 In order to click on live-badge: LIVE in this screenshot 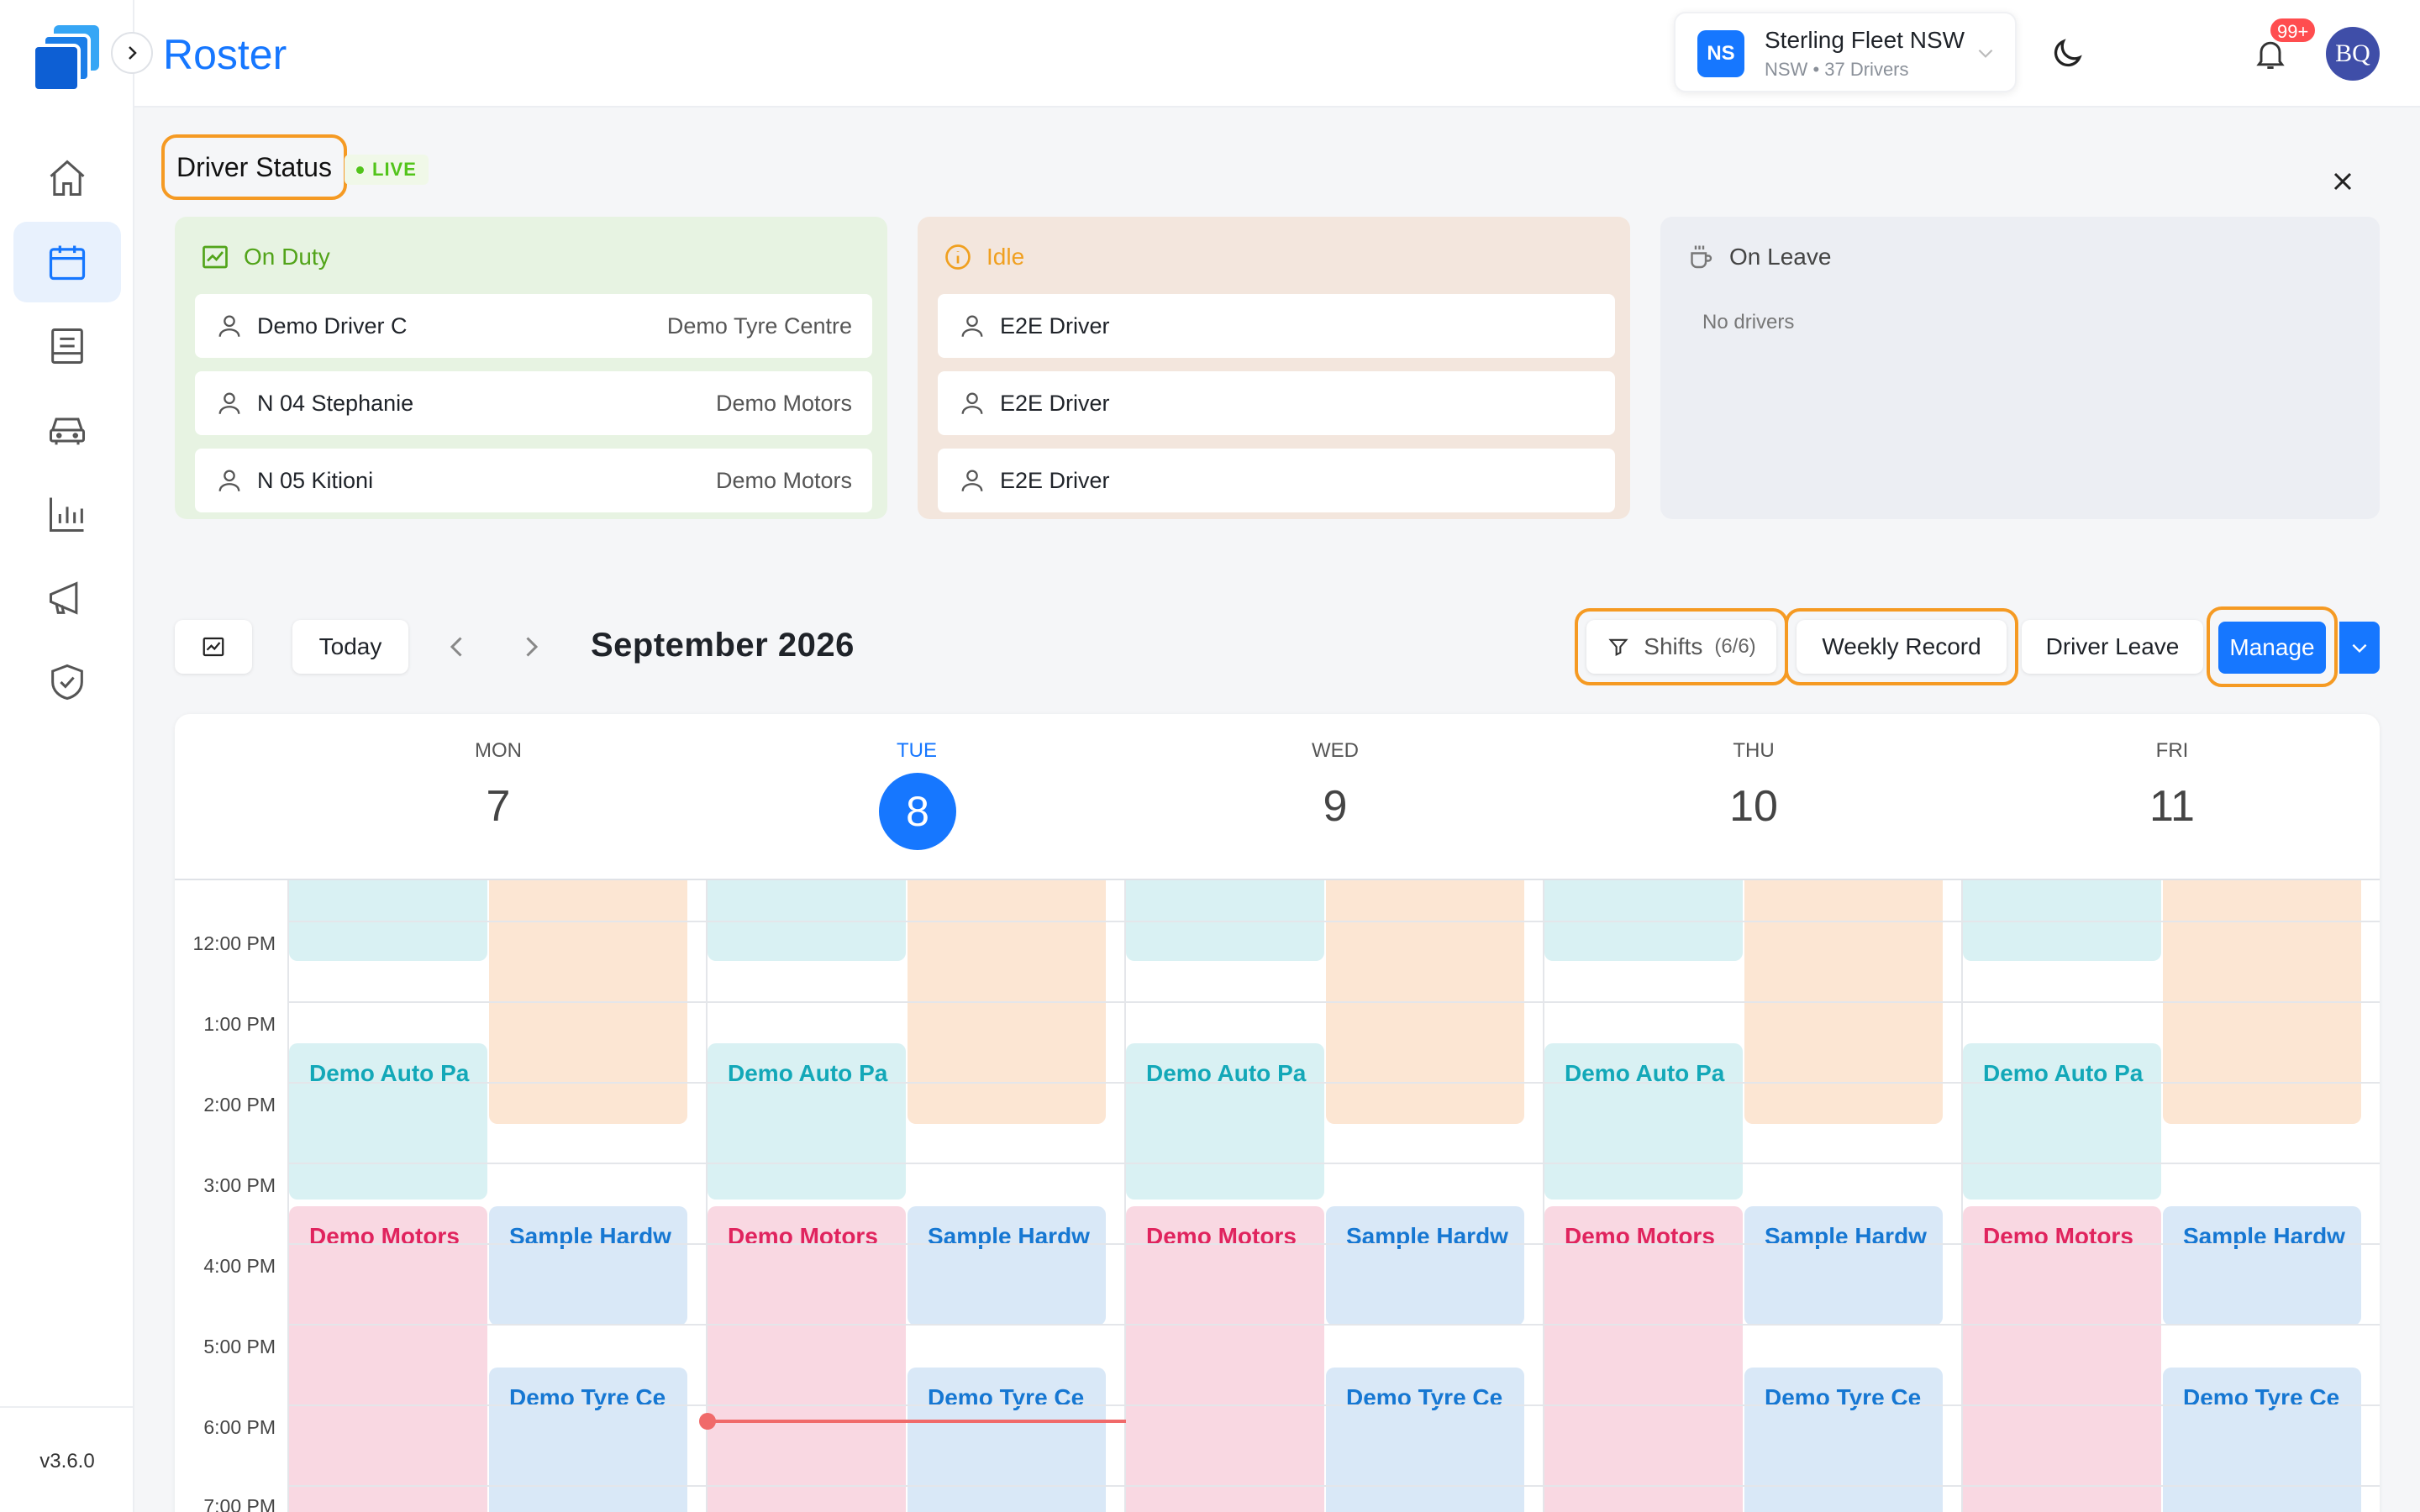, I will do `click(387, 170)`.